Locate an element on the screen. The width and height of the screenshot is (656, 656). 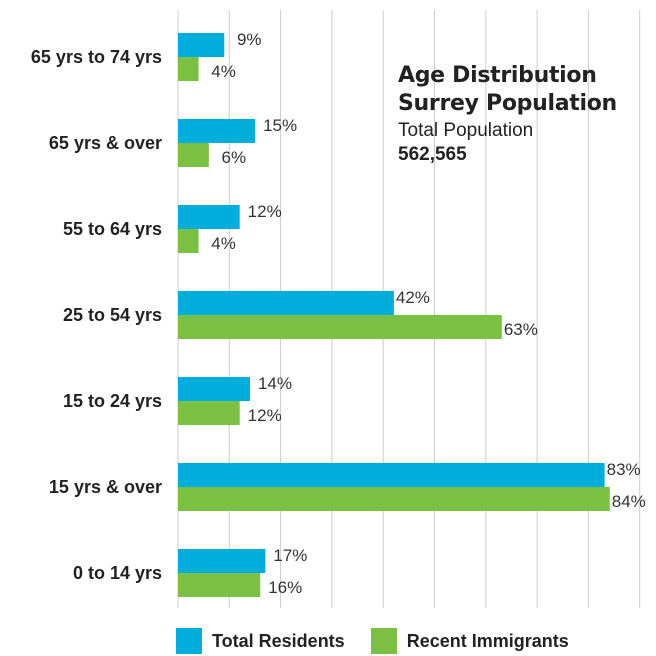
bar-recent-immigrants-65-yrs-to-74-yrs is located at coordinates (188, 69).